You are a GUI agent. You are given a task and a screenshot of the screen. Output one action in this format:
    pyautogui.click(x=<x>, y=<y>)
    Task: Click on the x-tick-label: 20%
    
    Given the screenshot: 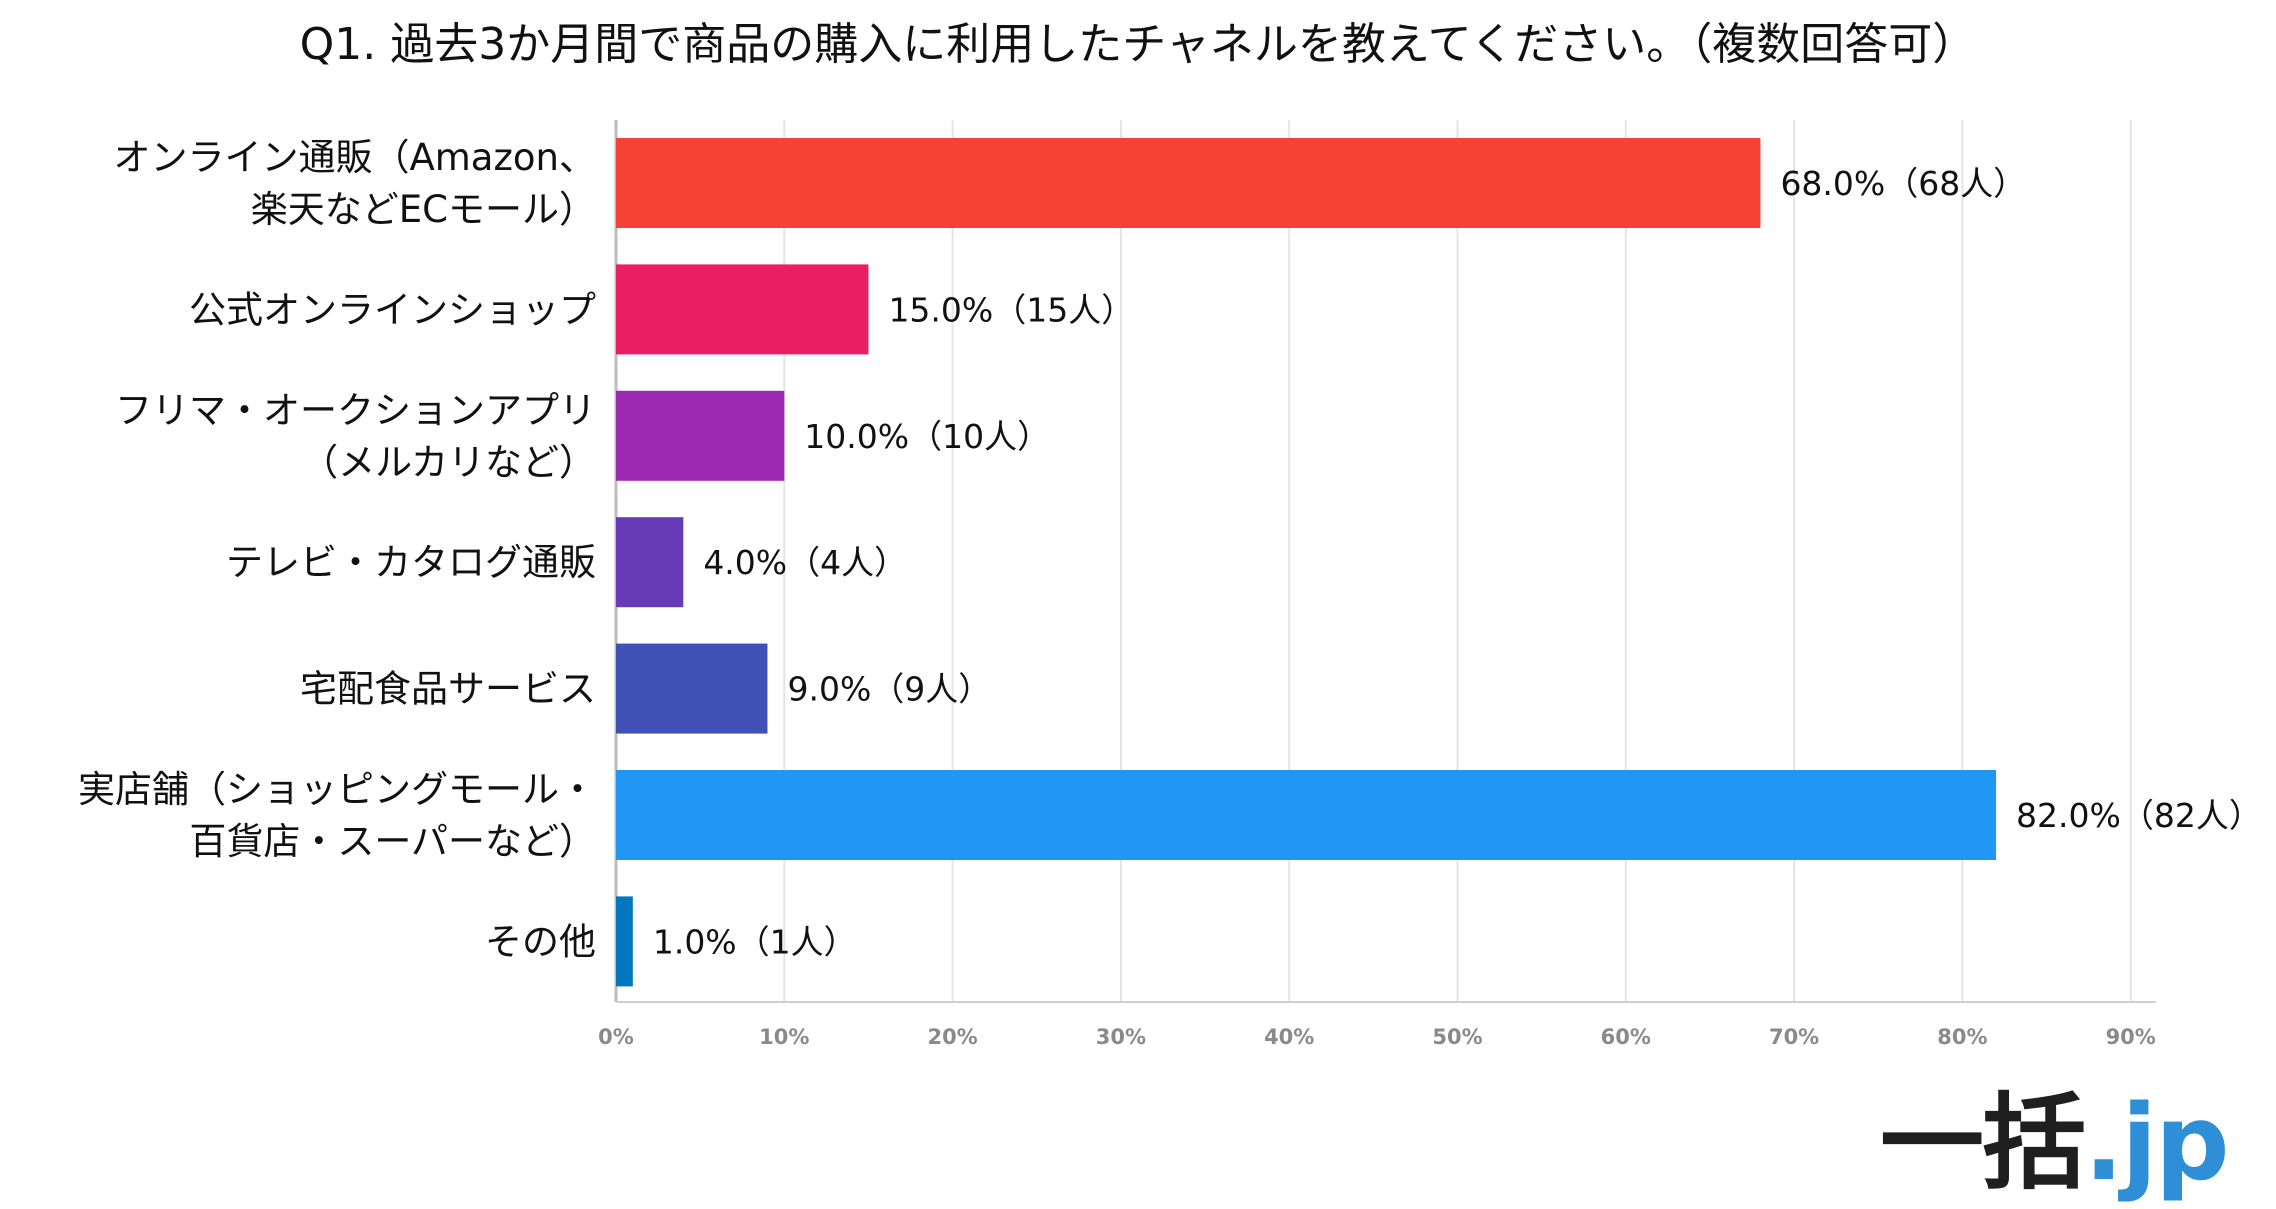 What is the action you would take?
    pyautogui.click(x=952, y=1037)
    